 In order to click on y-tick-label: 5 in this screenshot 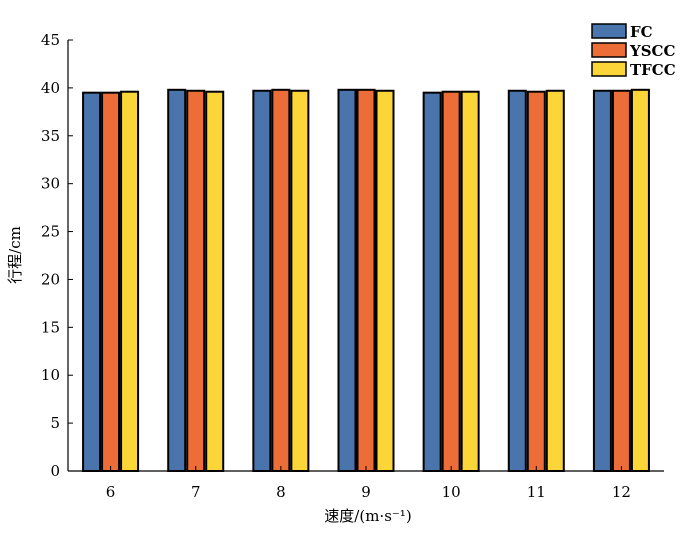, I will do `click(55, 423)`.